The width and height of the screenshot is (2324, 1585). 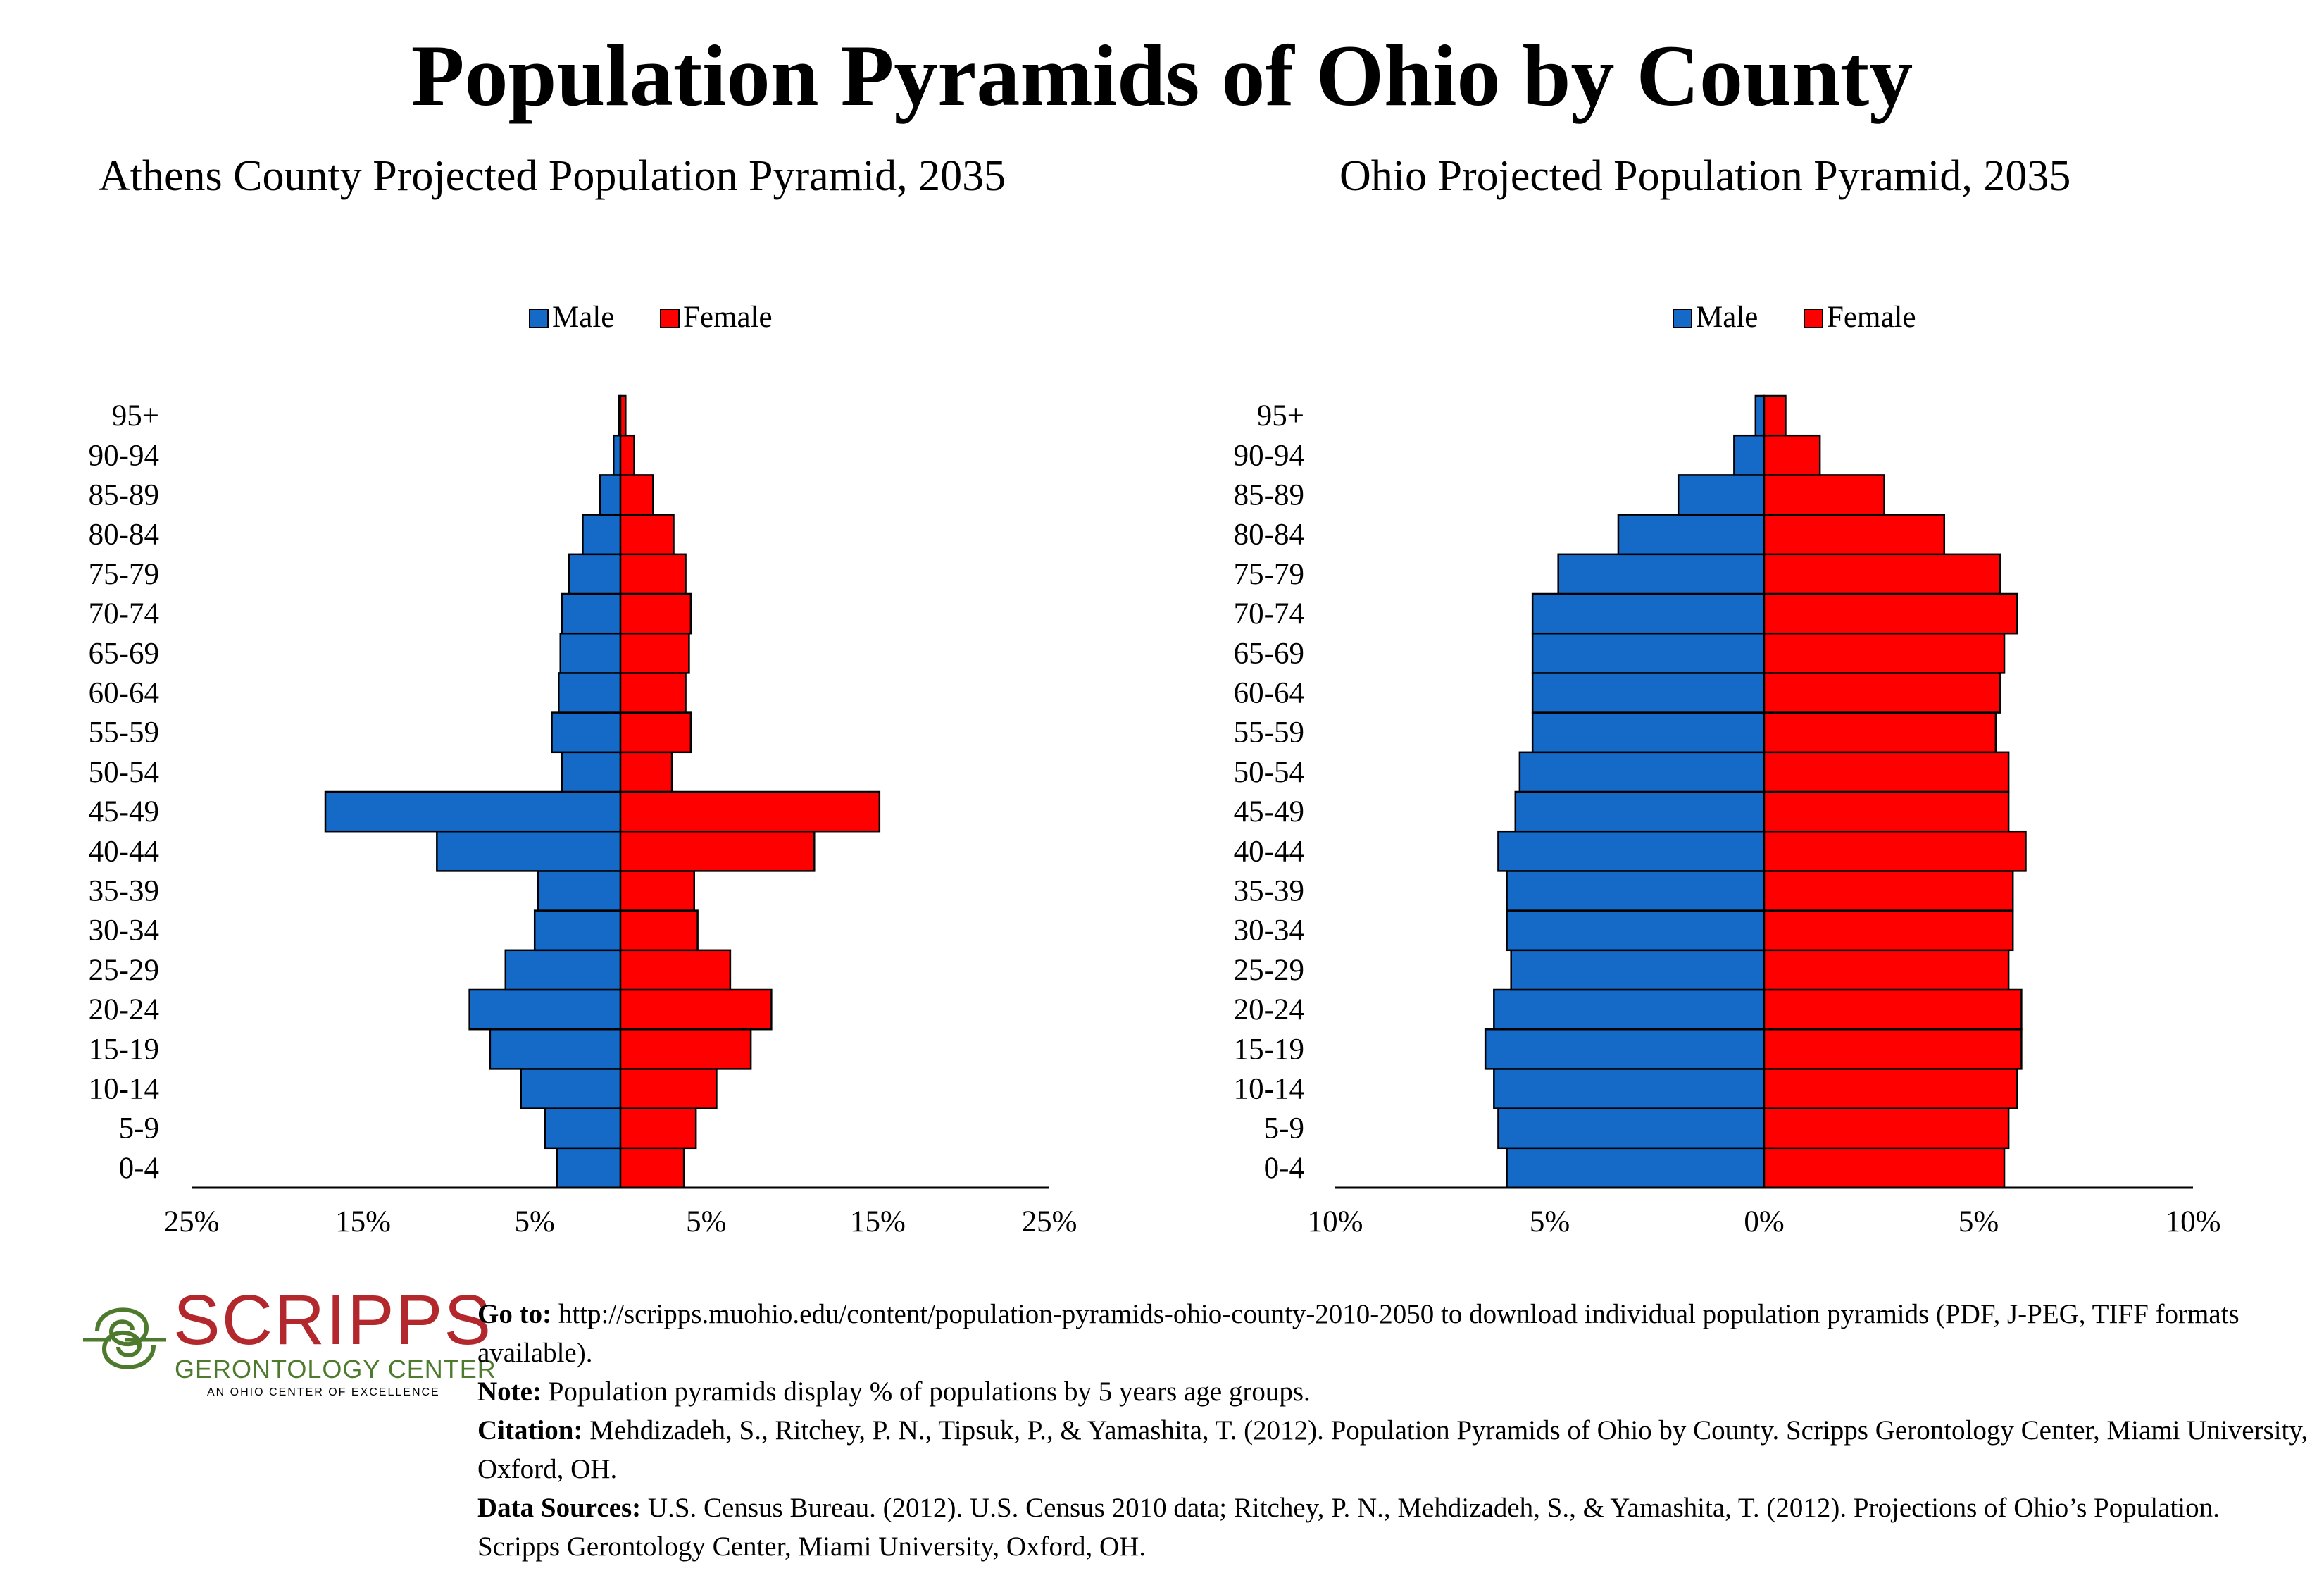 What do you see at coordinates (1727, 317) in the screenshot?
I see `ohio-legend-label-male: Male` at bounding box center [1727, 317].